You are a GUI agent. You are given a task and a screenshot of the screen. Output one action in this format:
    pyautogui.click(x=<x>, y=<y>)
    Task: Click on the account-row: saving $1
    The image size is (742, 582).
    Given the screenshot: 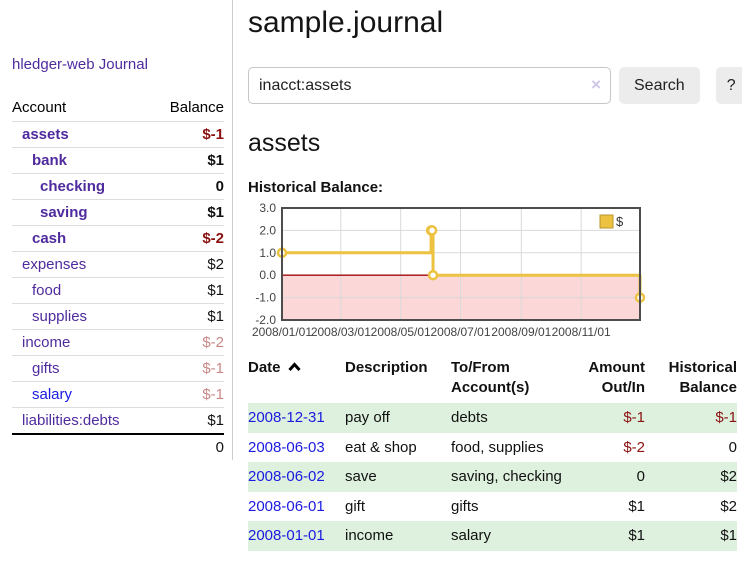 What is the action you would take?
    pyautogui.click(x=118, y=212)
    